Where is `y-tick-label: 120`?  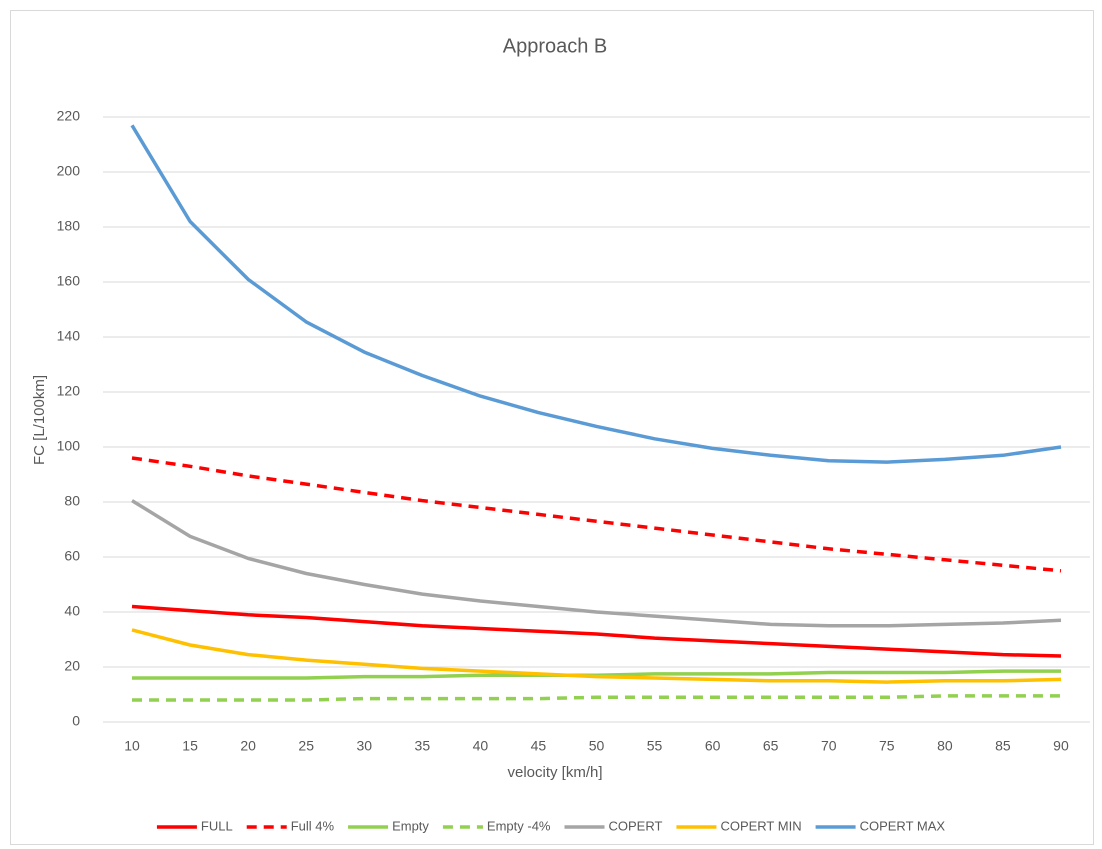
y-tick-label: 120 is located at coordinates (69, 391).